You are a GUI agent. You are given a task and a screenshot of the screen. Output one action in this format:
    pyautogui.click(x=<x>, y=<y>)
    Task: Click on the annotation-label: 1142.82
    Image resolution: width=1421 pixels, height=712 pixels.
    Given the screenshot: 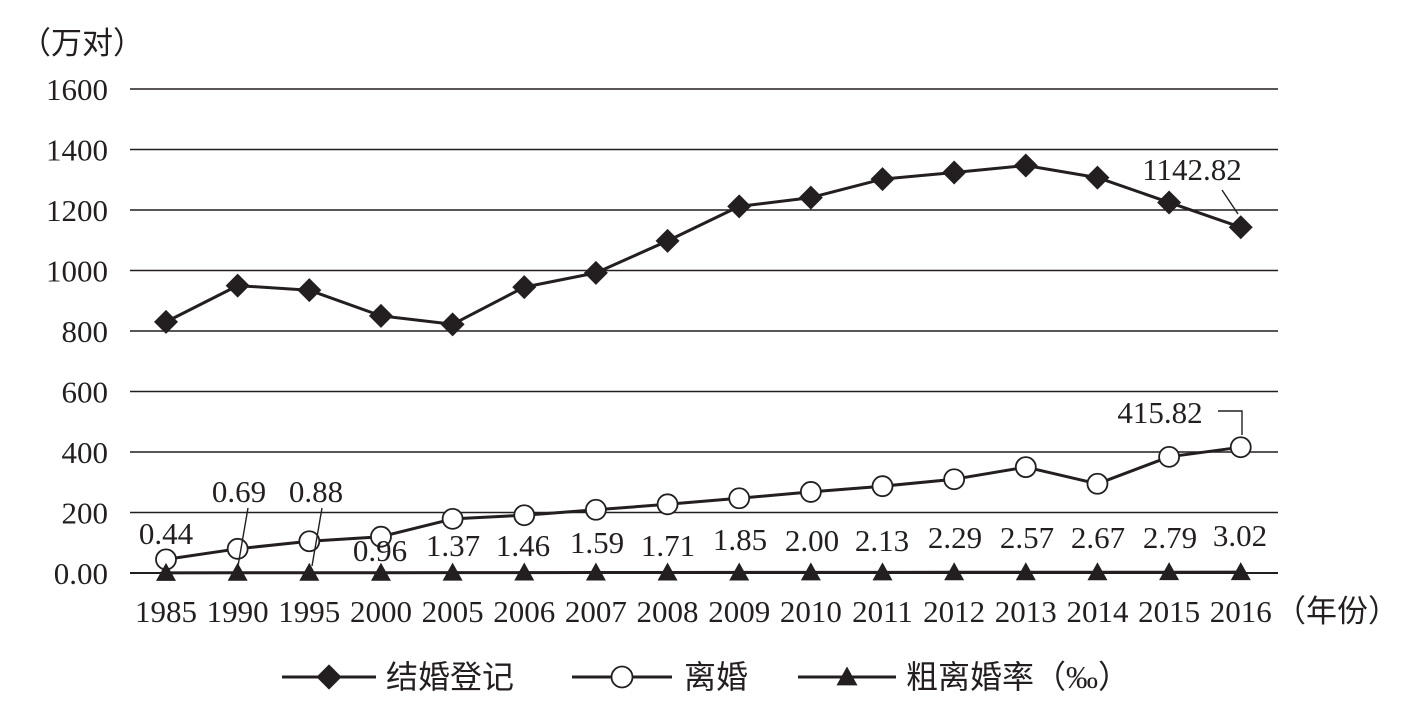 What is the action you would take?
    pyautogui.click(x=1192, y=169)
    